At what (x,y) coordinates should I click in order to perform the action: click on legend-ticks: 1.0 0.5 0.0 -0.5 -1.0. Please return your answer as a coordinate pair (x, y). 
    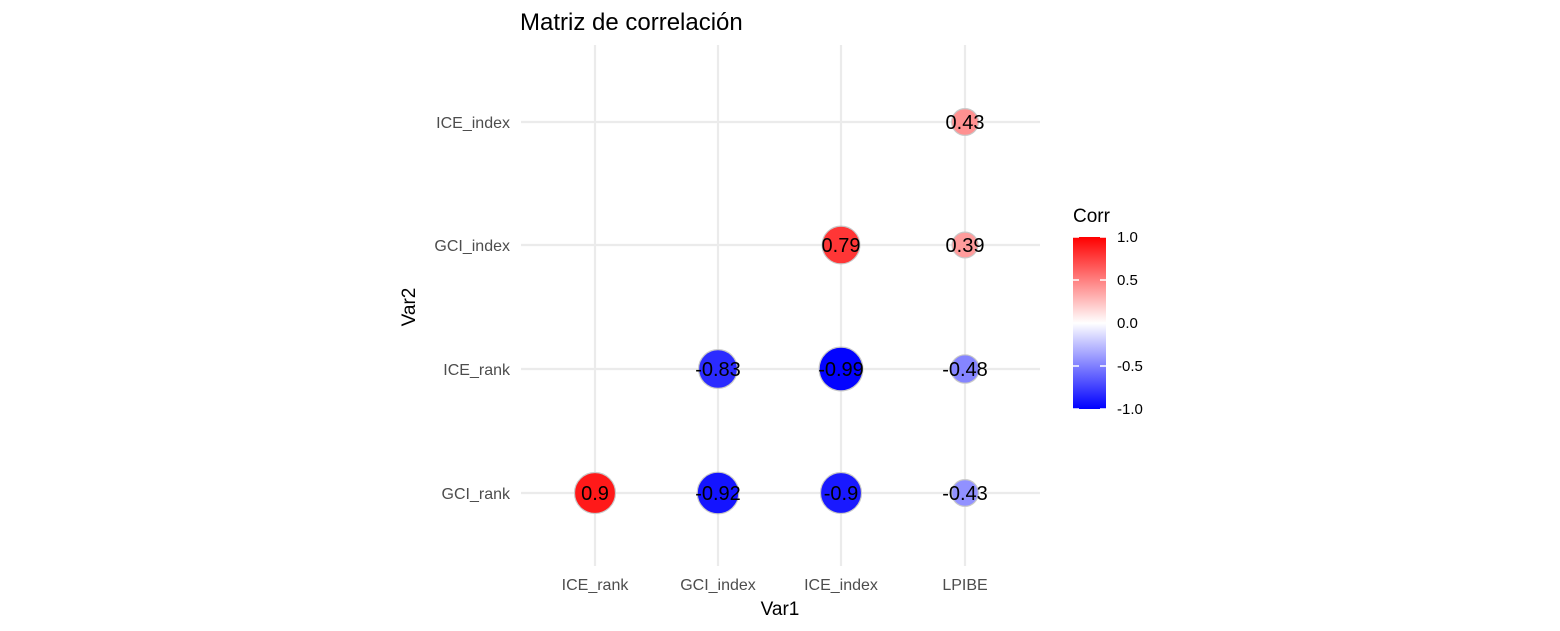
    Looking at the image, I should click on (1108, 323).